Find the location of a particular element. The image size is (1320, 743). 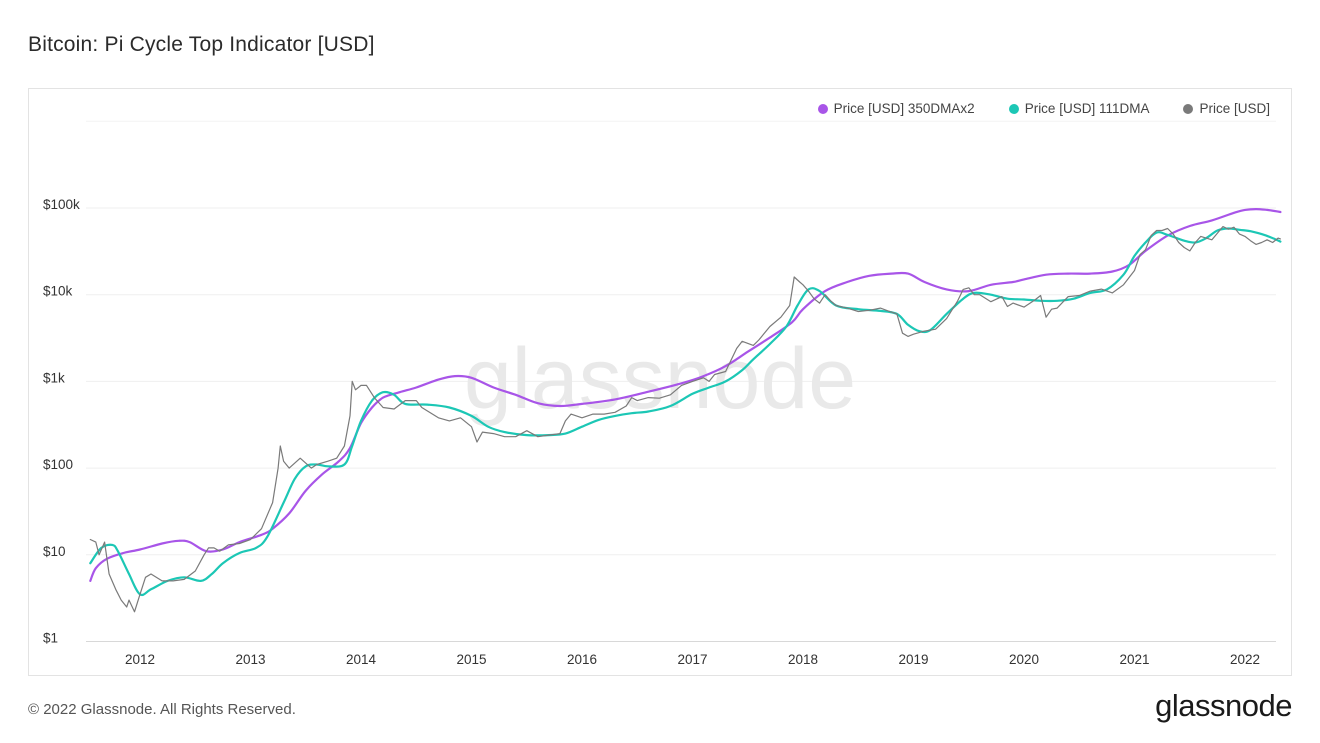

legend-label-price: Price [USD] is located at coordinates (1234, 108).